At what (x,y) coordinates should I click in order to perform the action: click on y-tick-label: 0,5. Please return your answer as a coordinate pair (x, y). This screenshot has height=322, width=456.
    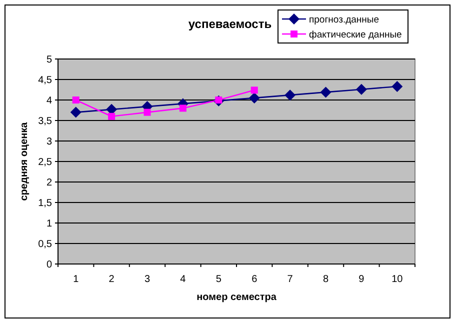
    Looking at the image, I should click on (45, 244).